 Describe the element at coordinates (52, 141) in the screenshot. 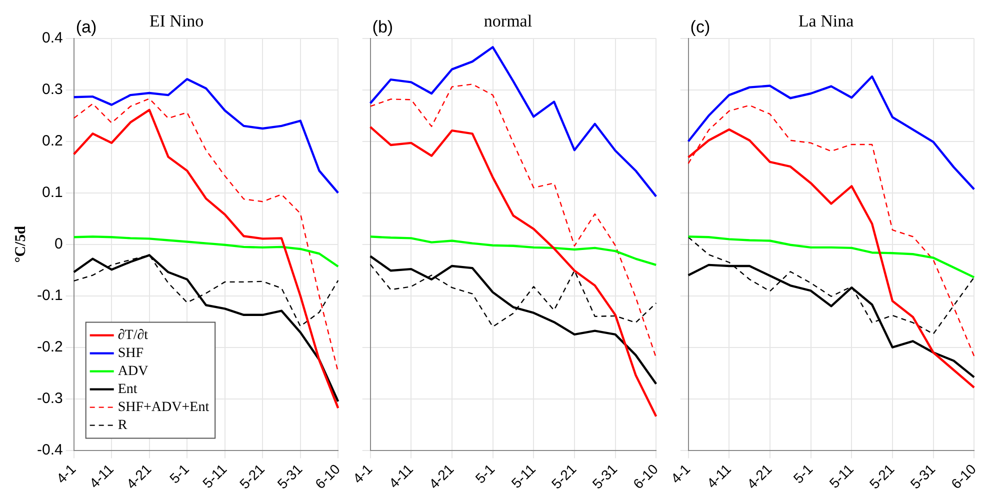

I see `y-tick-label: 0.2` at that location.